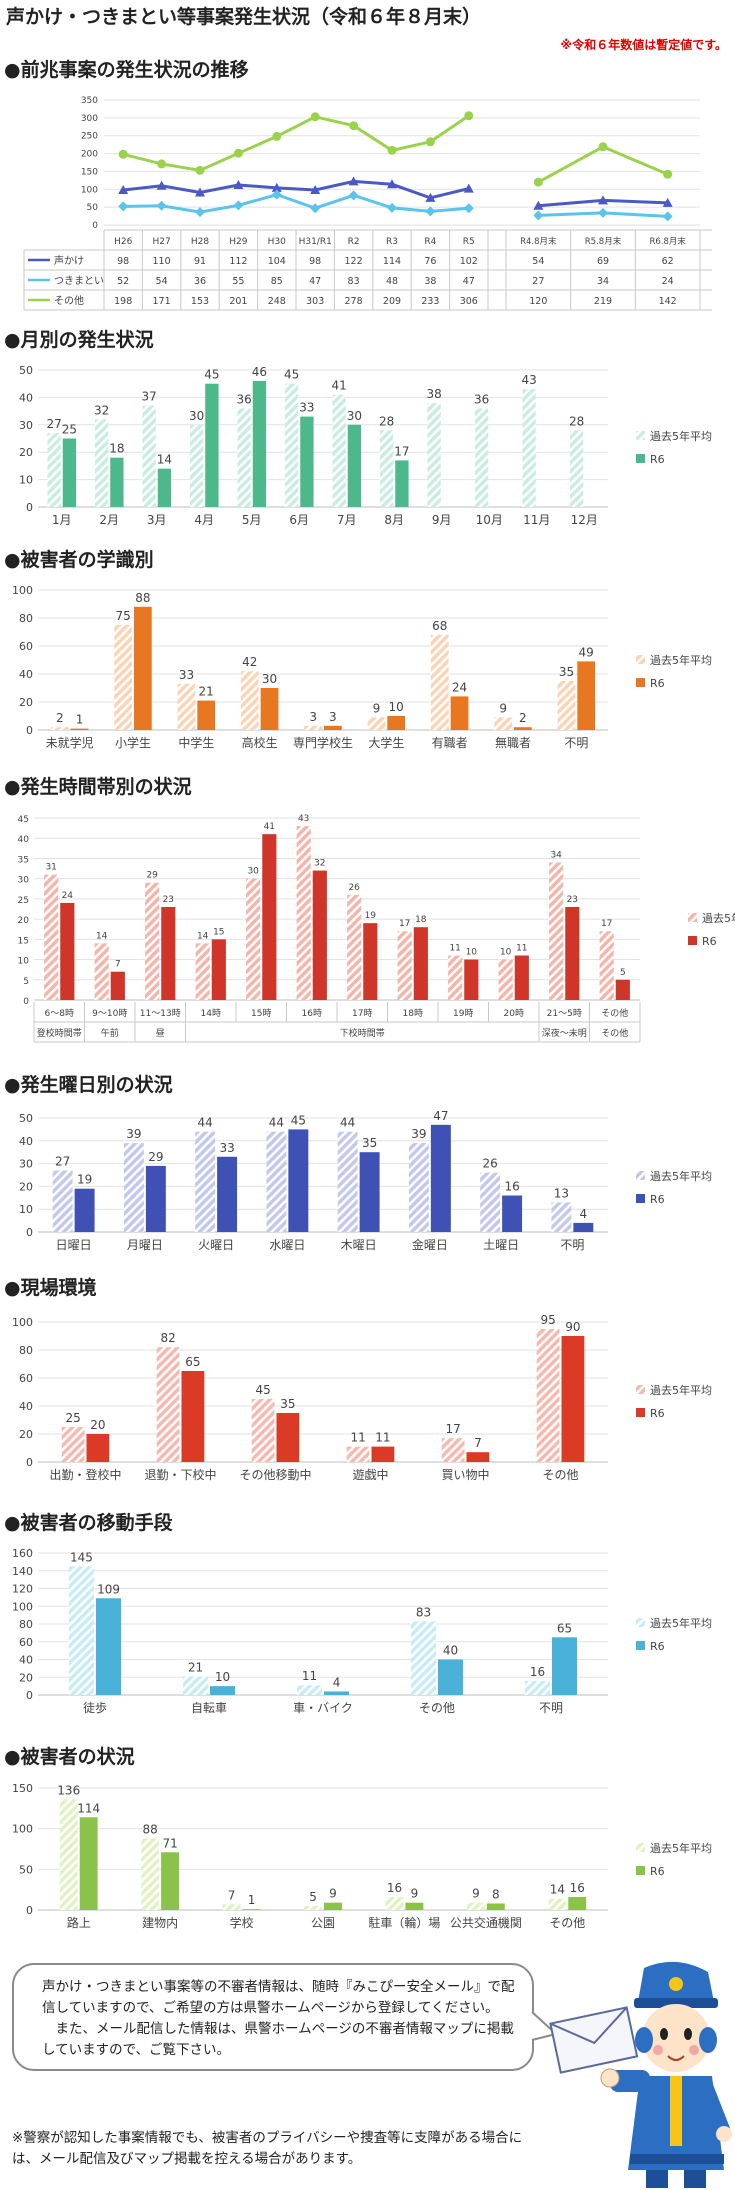 The width and height of the screenshot is (735, 2190). Describe the element at coordinates (200, 281) in the screenshot. I see `table-value: 36` at that location.